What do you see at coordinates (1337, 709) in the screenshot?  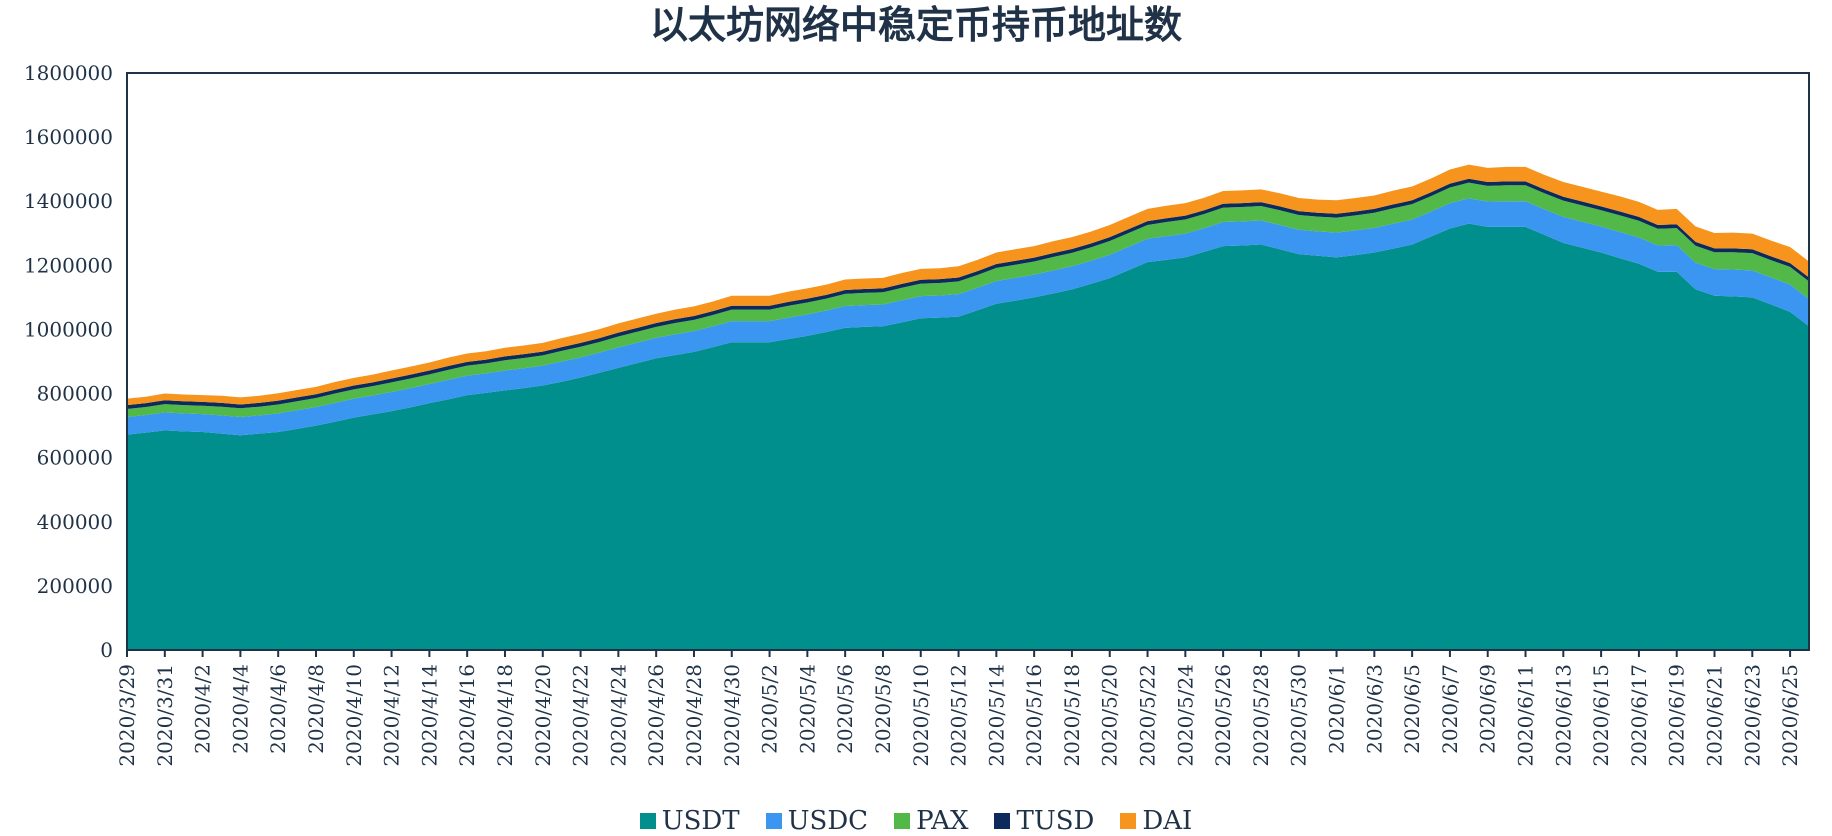 I see `x-tick-label: 2020/6/1` at bounding box center [1337, 709].